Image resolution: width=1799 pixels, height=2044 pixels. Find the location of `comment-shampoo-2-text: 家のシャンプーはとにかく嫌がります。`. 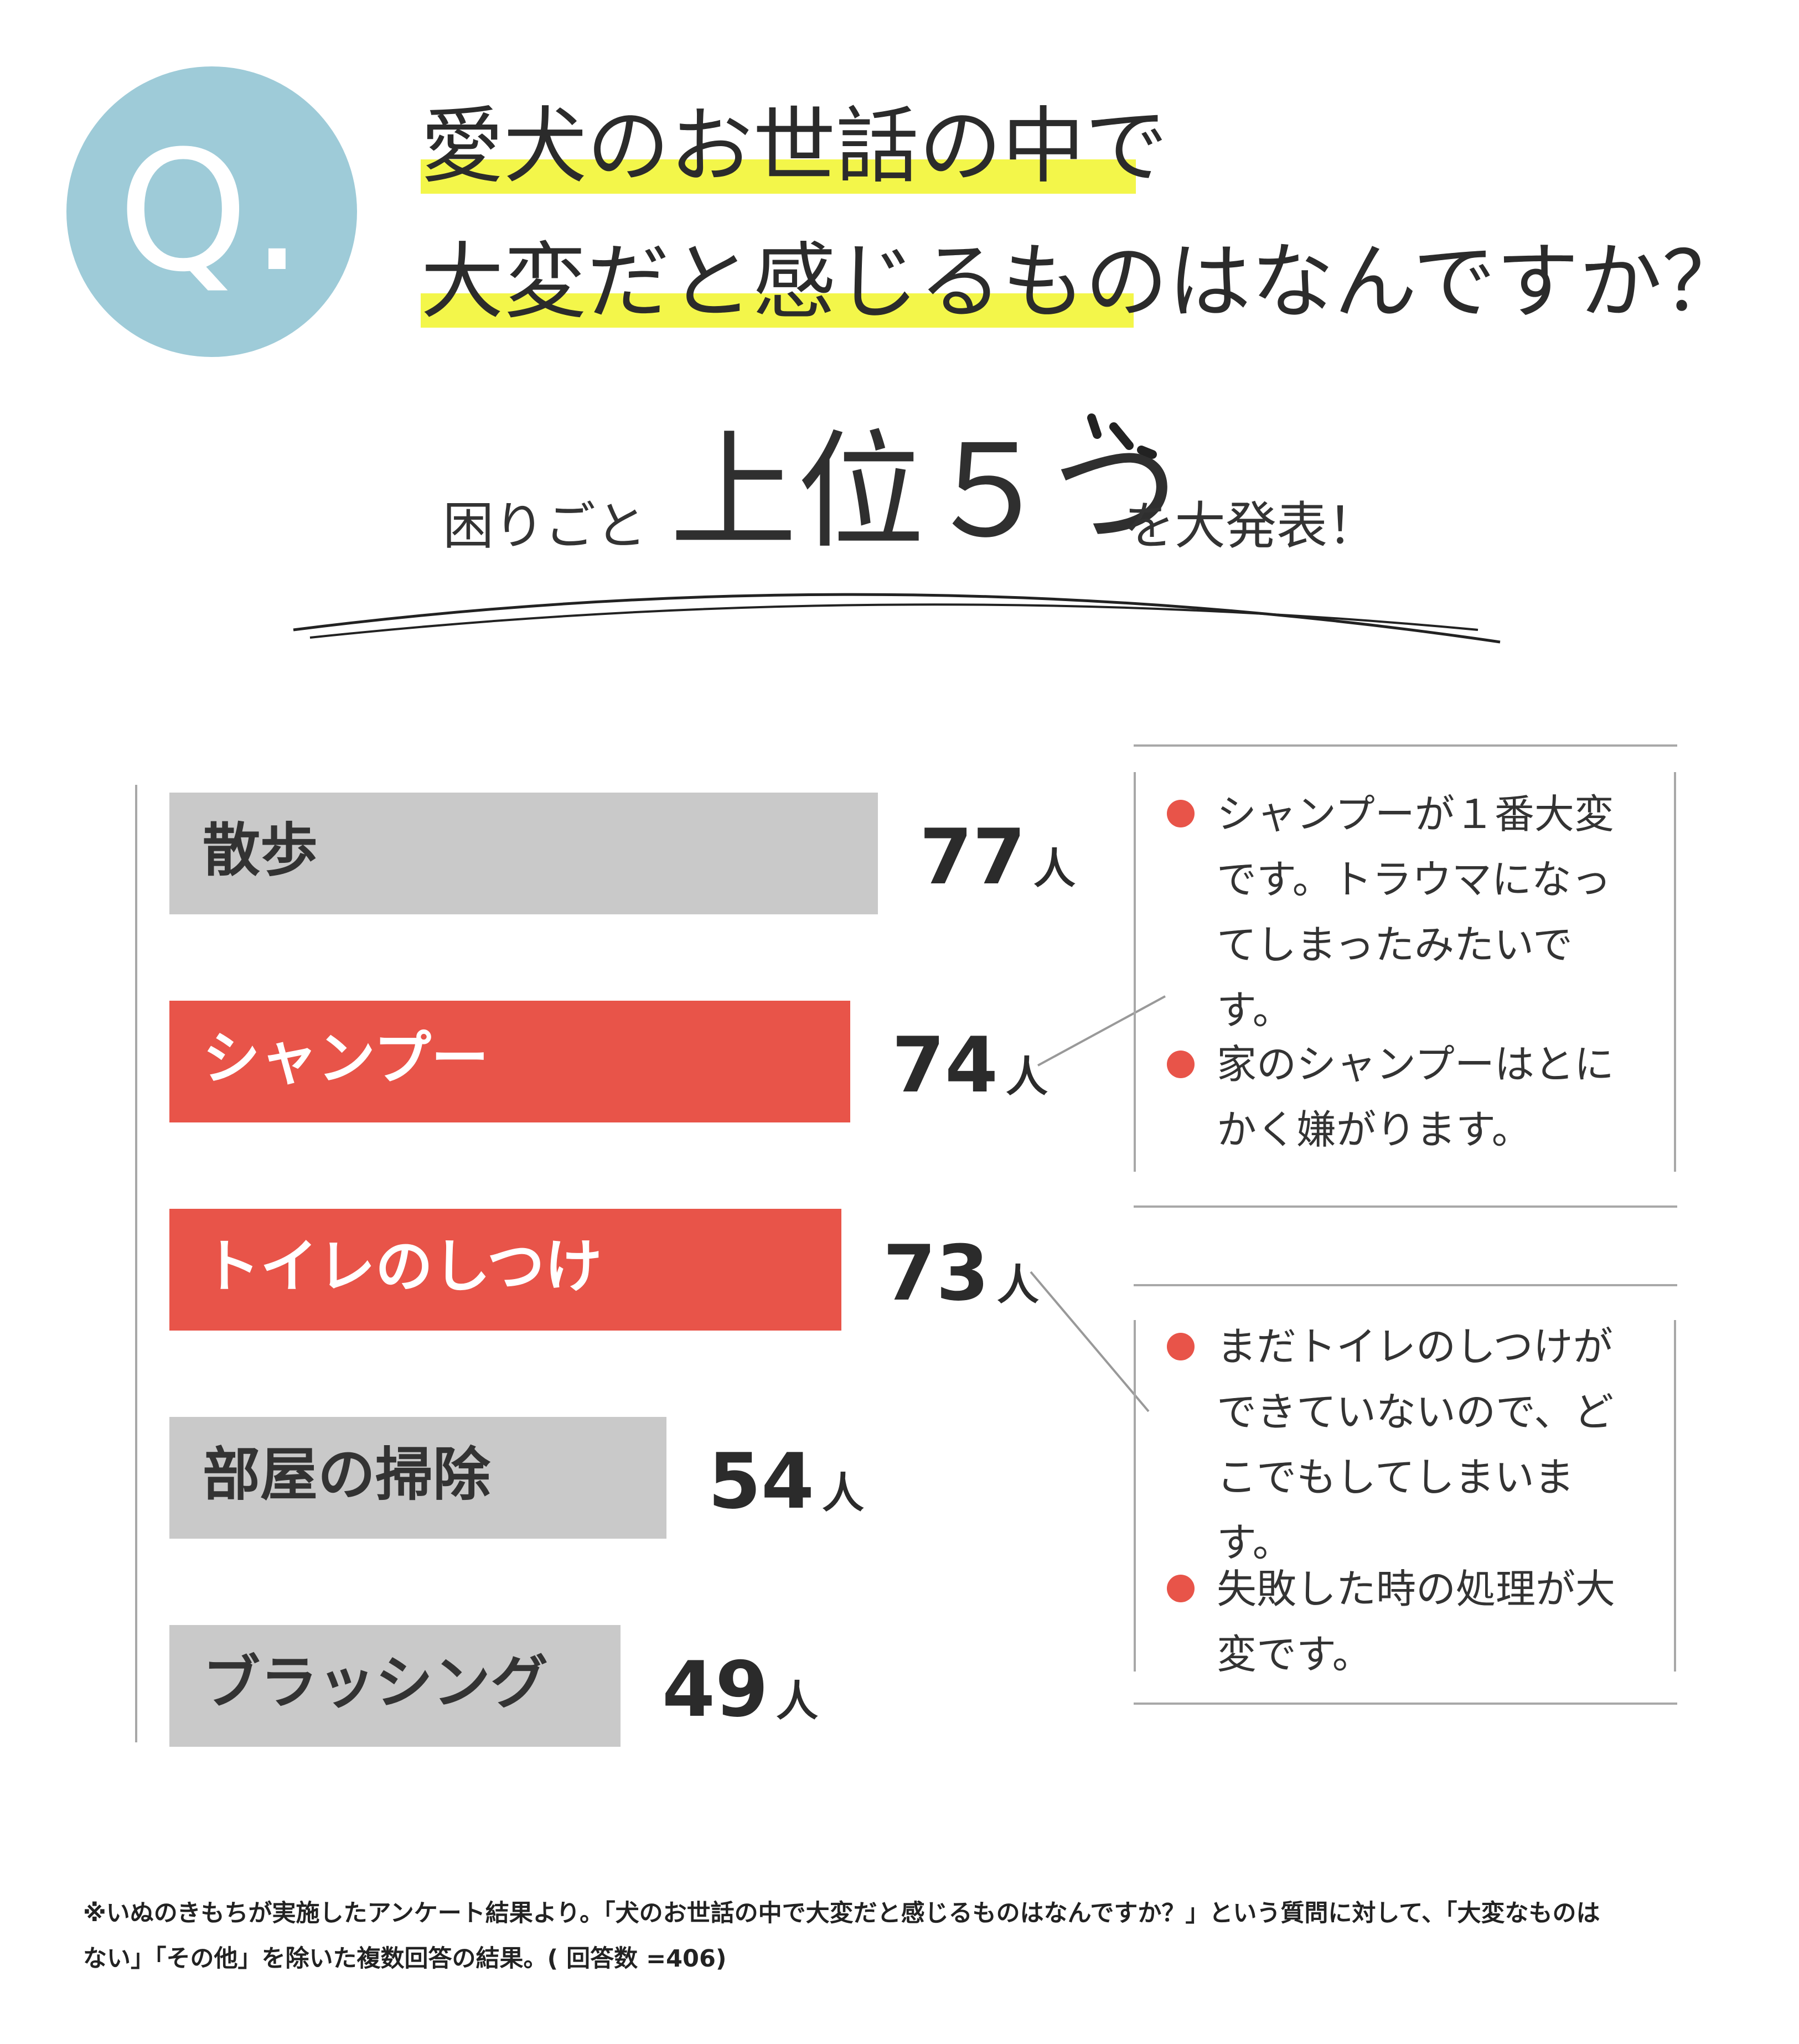

comment-shampoo-2-text: 家のシャンプーはとにかく嫌がります。 is located at coordinates (1415, 1097).